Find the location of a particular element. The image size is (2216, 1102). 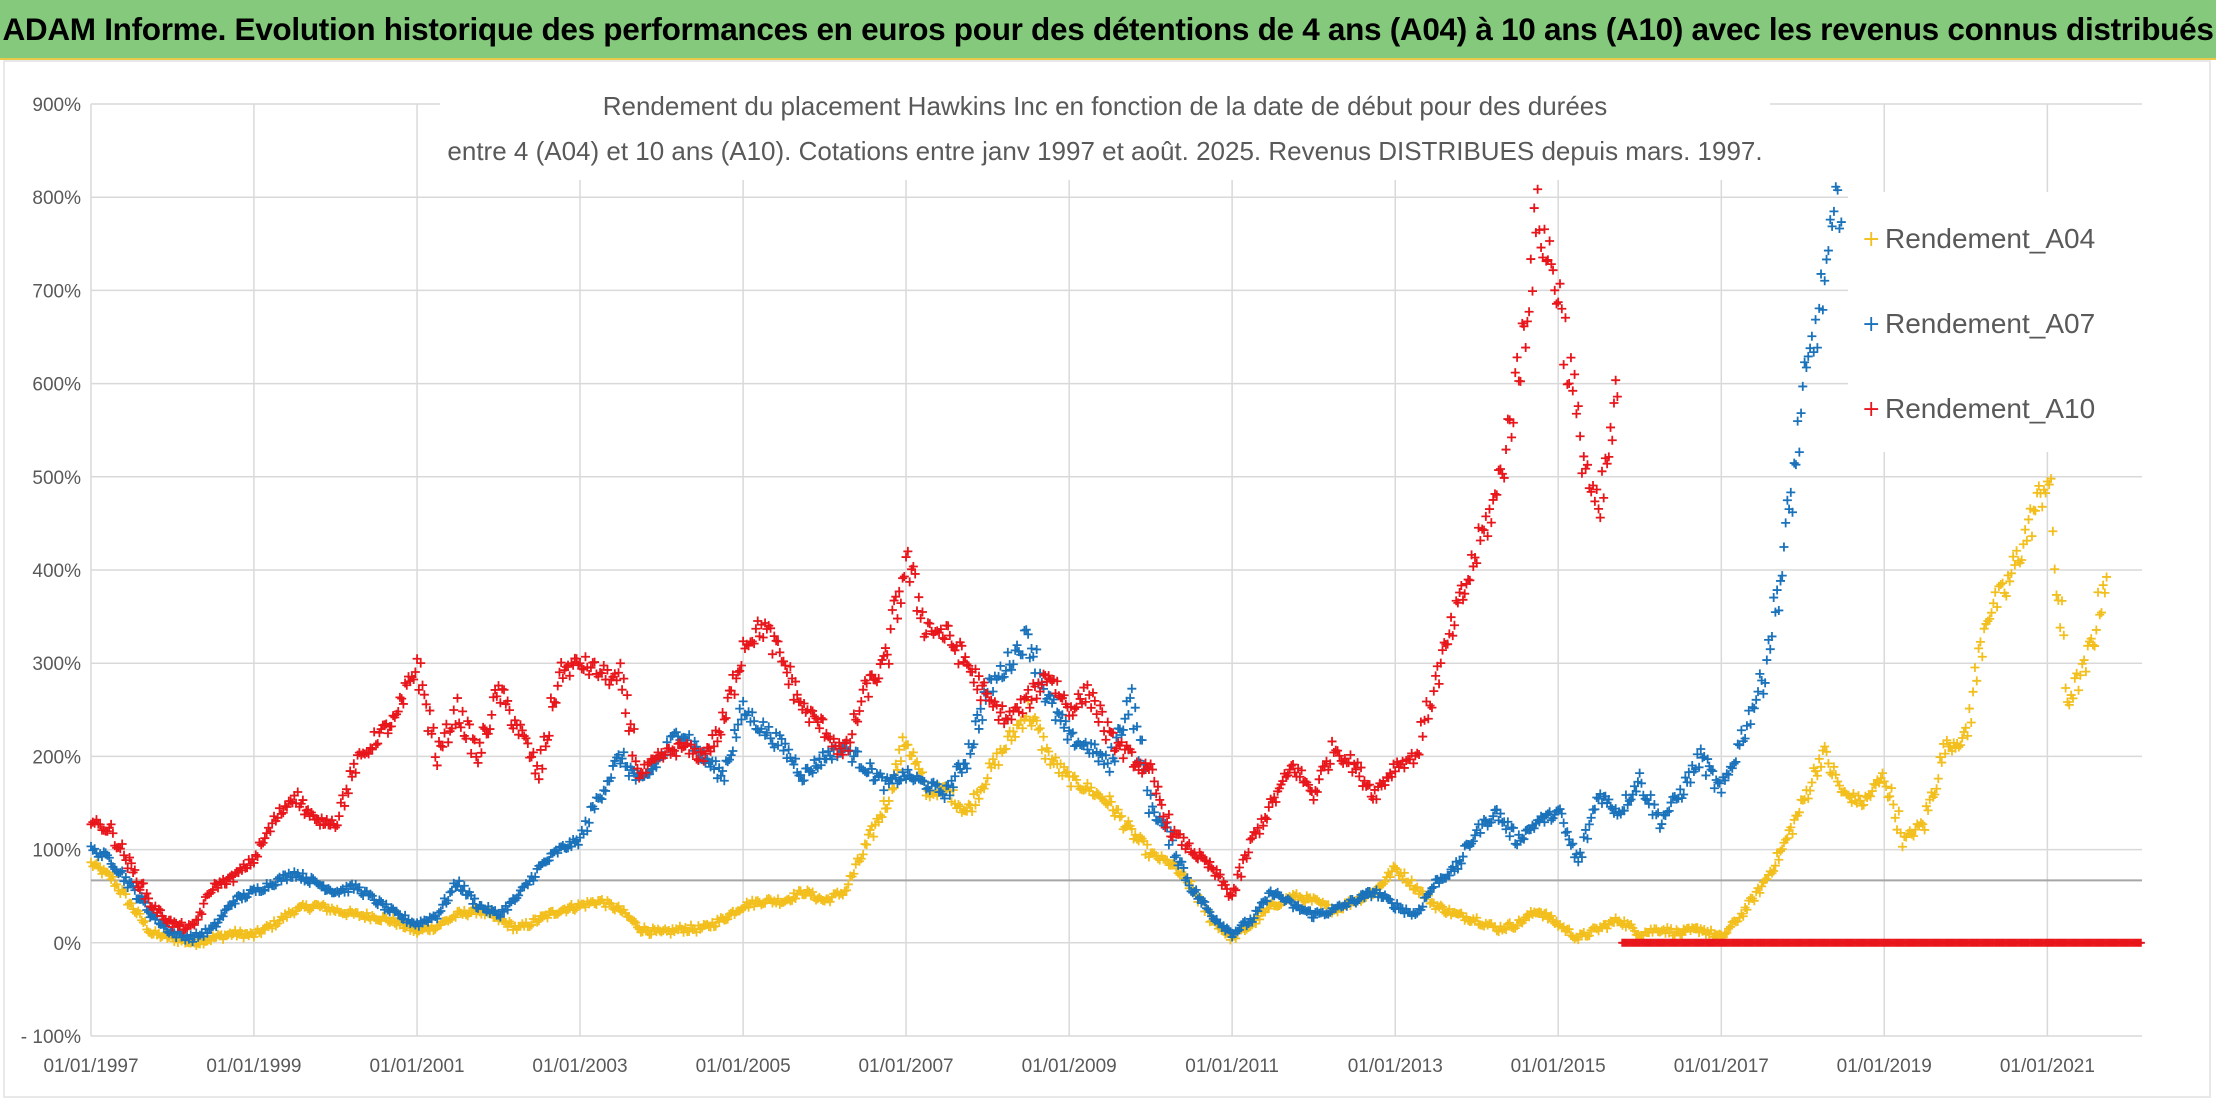

y-tick-label: 900% is located at coordinates (56, 105).